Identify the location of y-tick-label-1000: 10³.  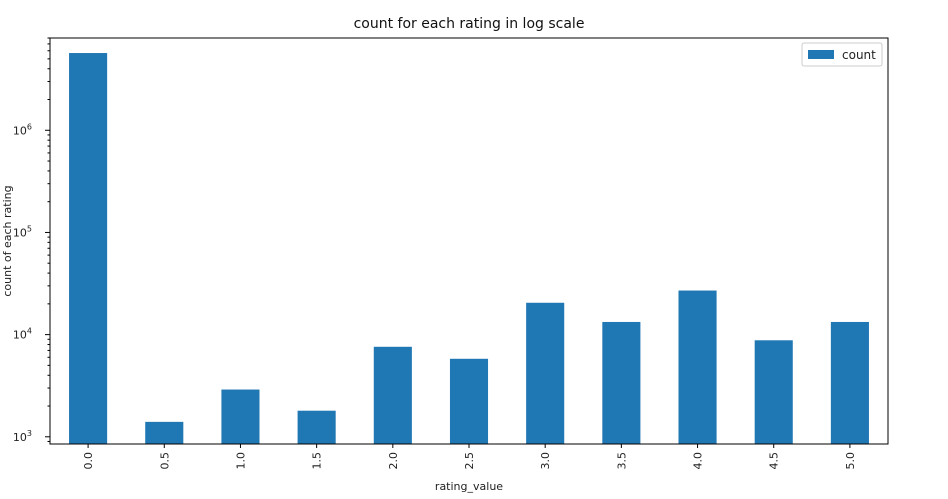
(22, 436).